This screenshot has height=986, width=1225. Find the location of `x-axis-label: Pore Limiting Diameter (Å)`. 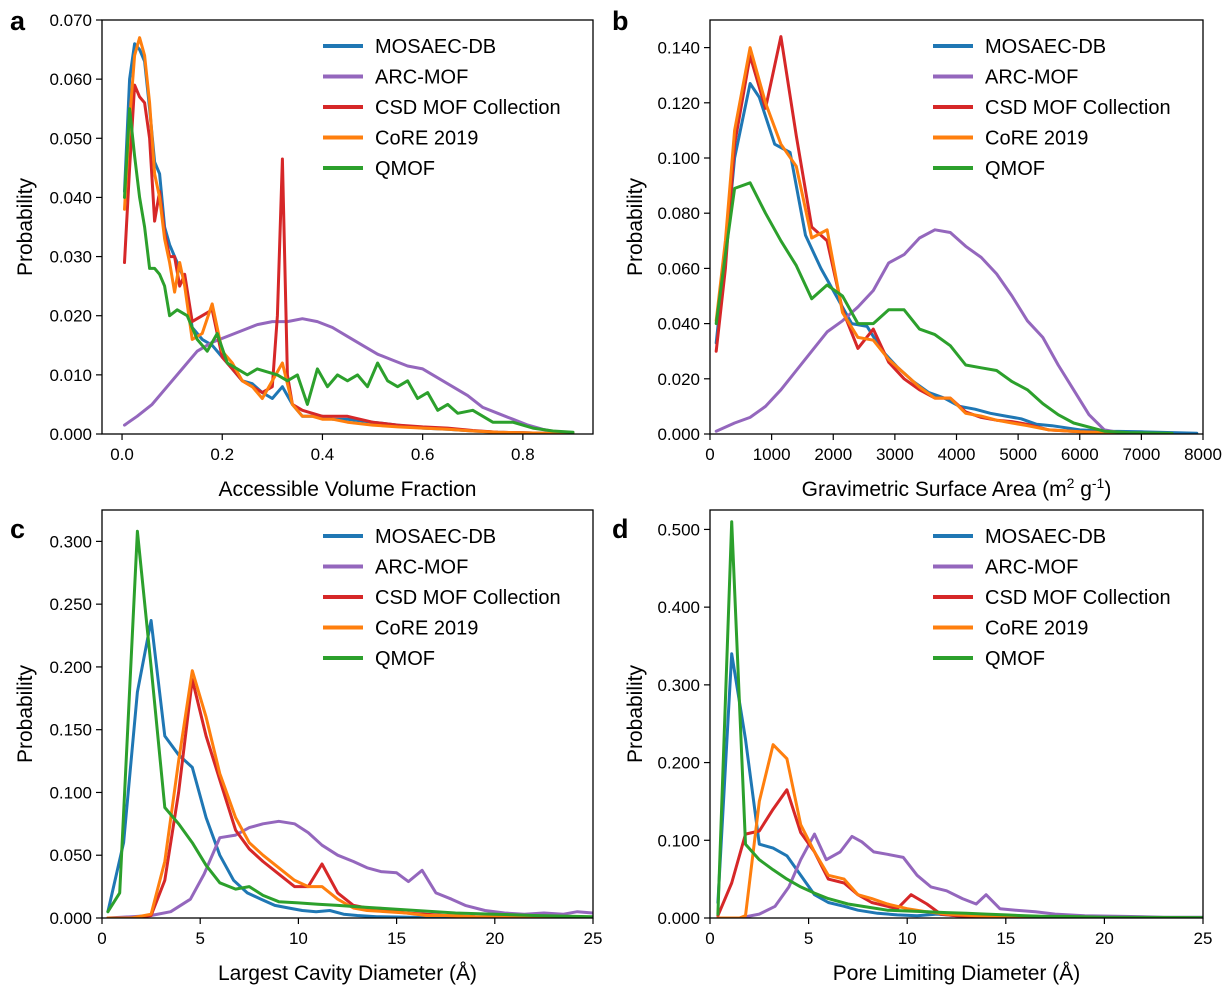

x-axis-label: Pore Limiting Diameter (Å) is located at coordinates (956, 973).